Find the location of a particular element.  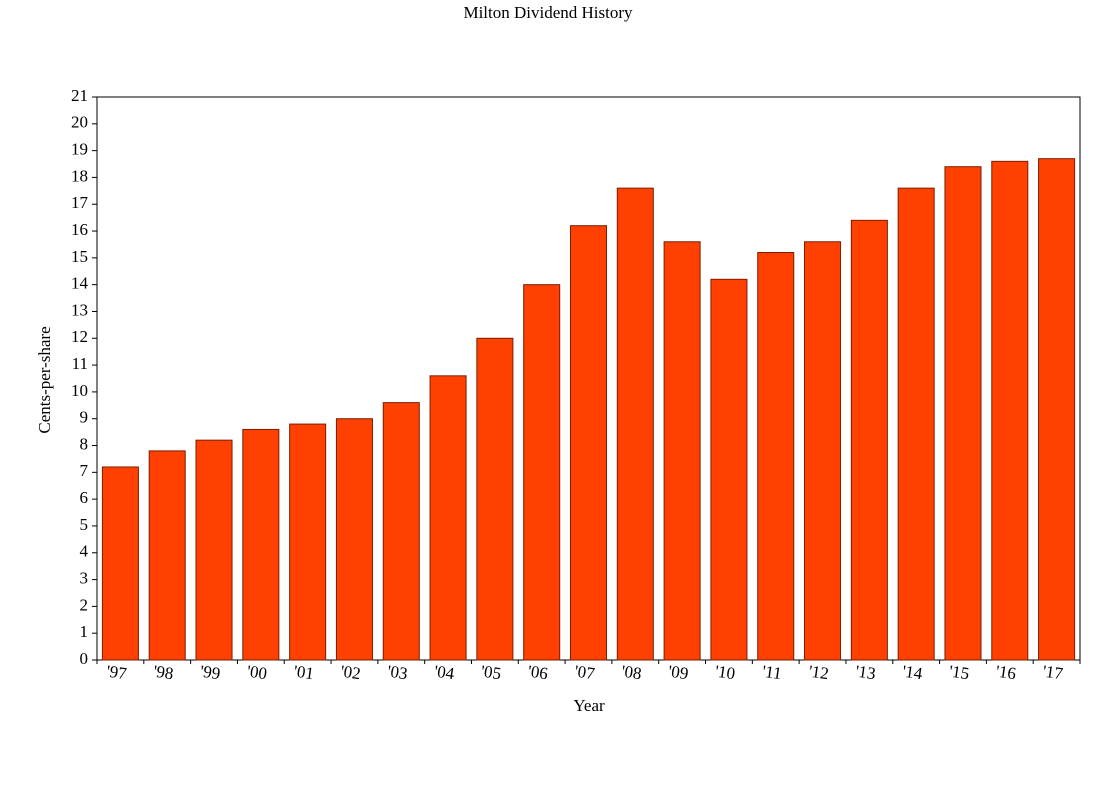

y-tick-label: 2 is located at coordinates (84, 604).